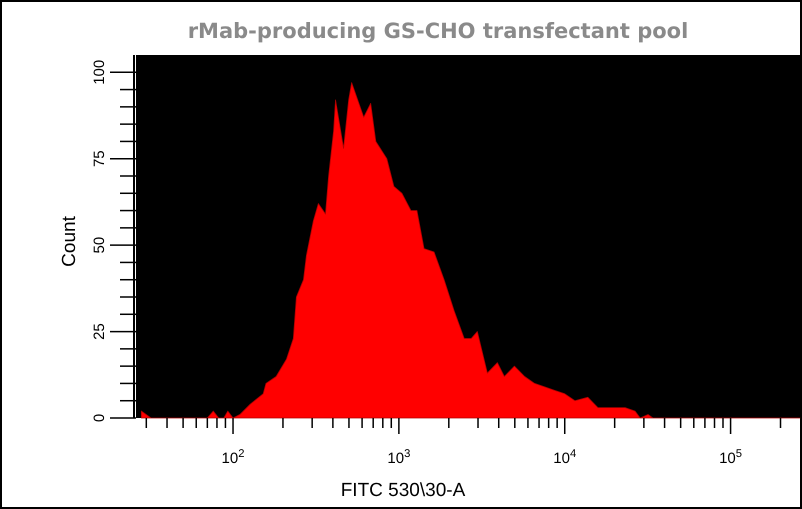  I want to click on chart-title: rMab-producing GS-CHO transfectant pool, so click(438, 31).